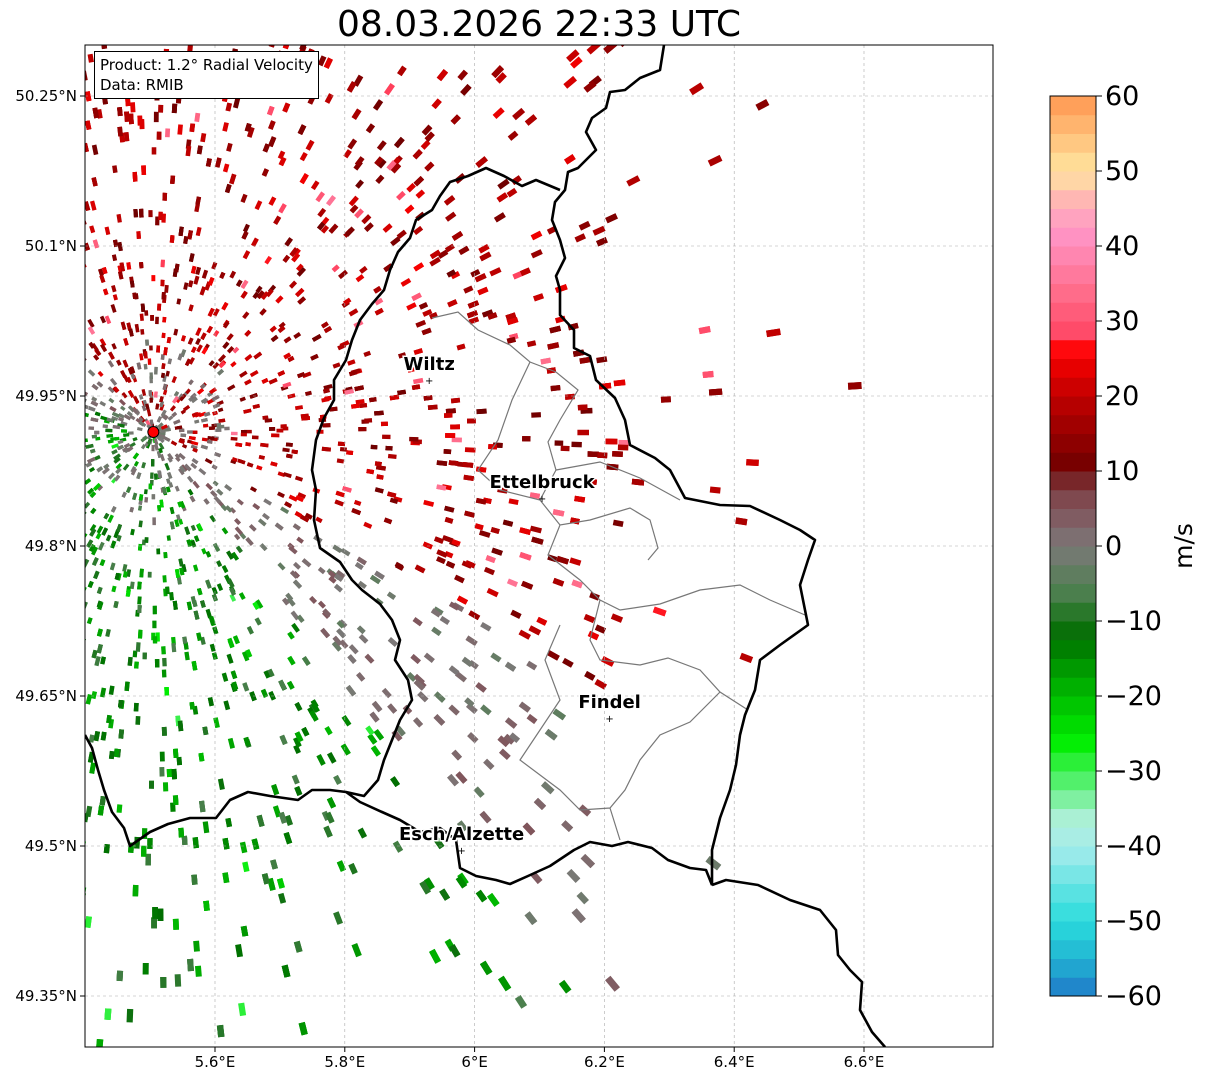 The height and width of the screenshot is (1081, 1207). What do you see at coordinates (543, 482) in the screenshot?
I see `city-label: Ettelbruck` at bounding box center [543, 482].